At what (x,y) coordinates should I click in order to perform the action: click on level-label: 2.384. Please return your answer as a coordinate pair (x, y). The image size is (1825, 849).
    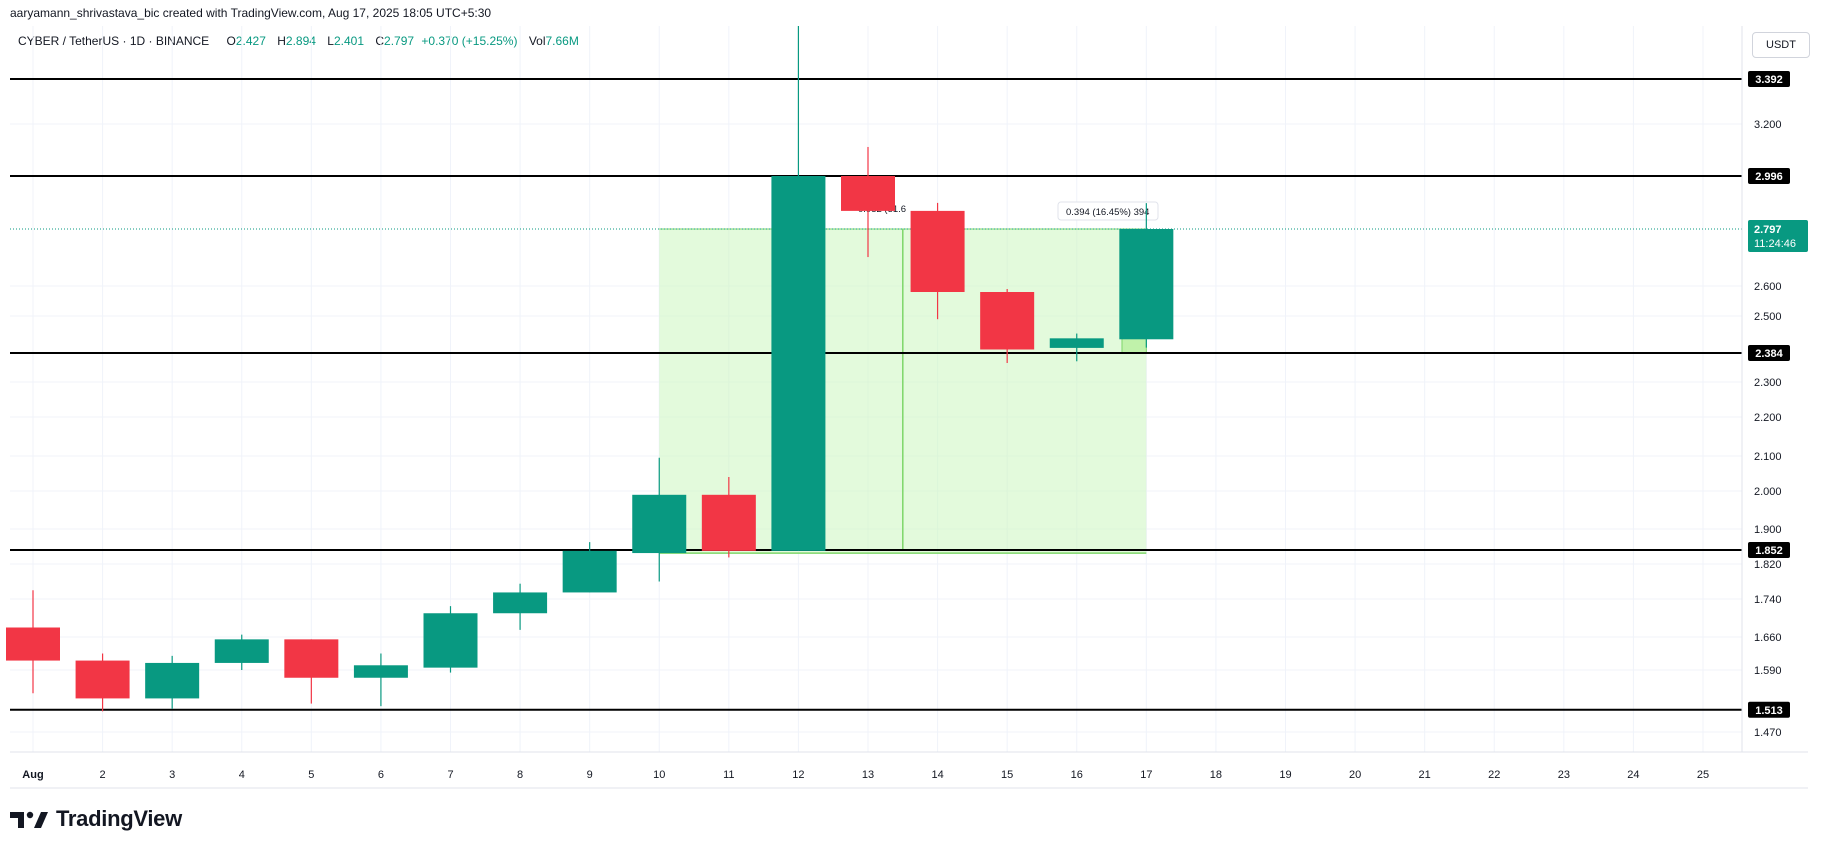
    Looking at the image, I should click on (1769, 354).